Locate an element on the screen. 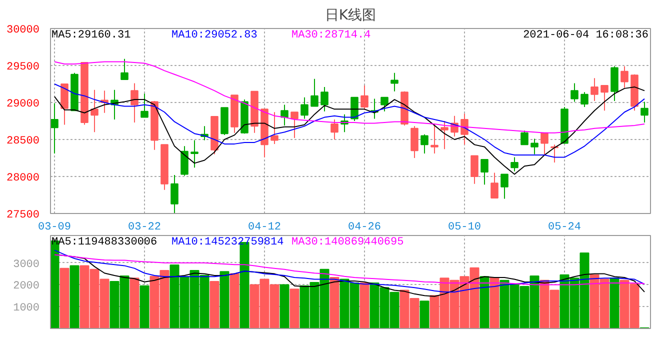 The width and height of the screenshot is (660, 360). text: MA30:28714.4 is located at coordinates (332, 36).